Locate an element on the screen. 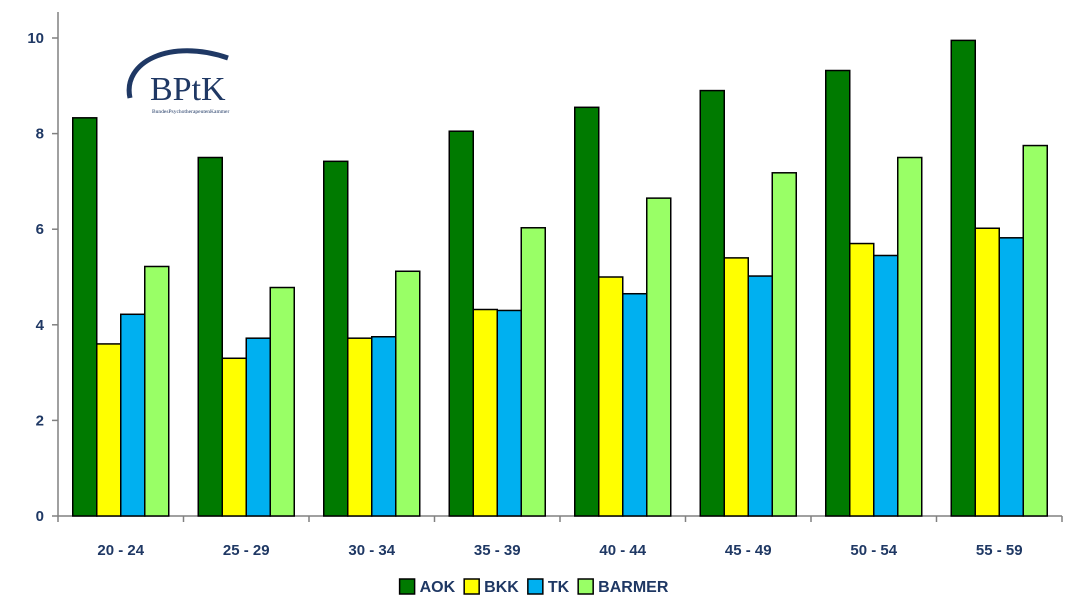  y-tick-label: 10 is located at coordinates (35, 38).